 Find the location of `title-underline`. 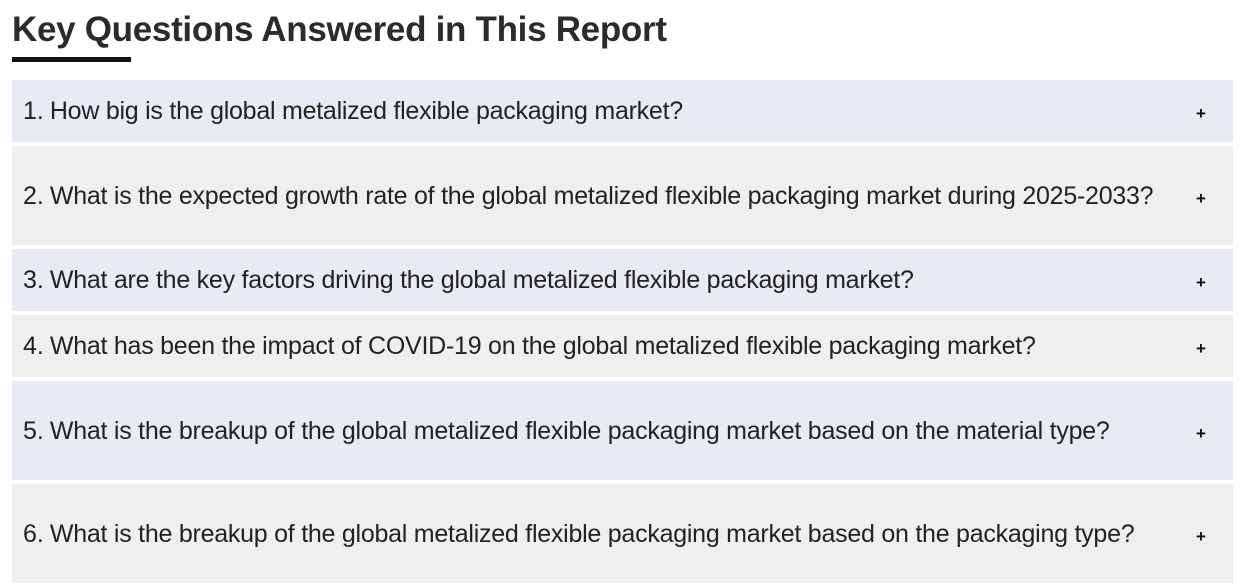

title-underline is located at coordinates (71, 59).